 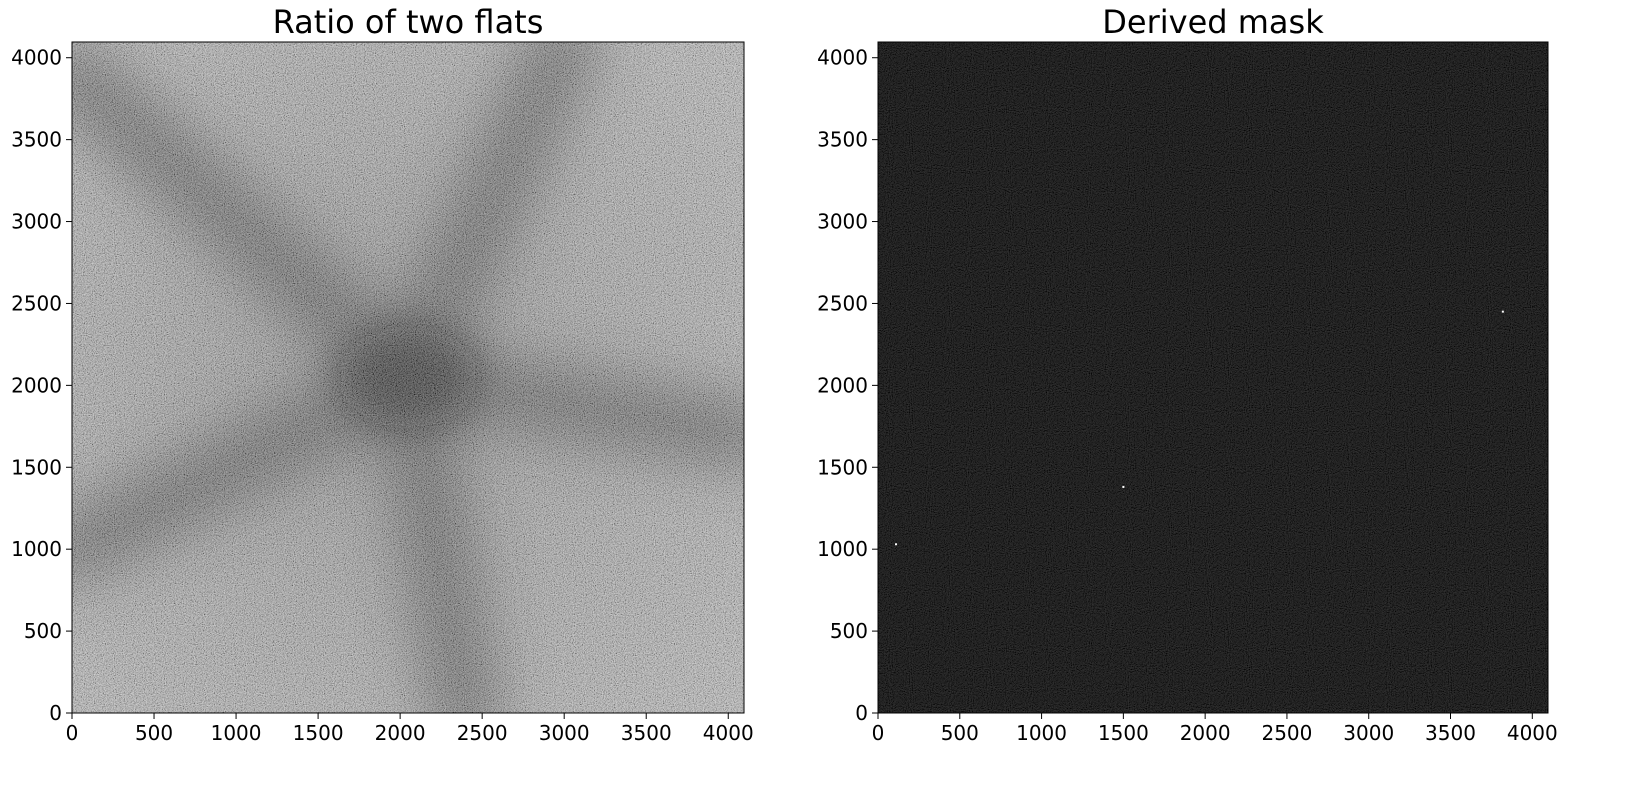 I want to click on chart-title: Ratio of two flats, so click(x=408, y=22).